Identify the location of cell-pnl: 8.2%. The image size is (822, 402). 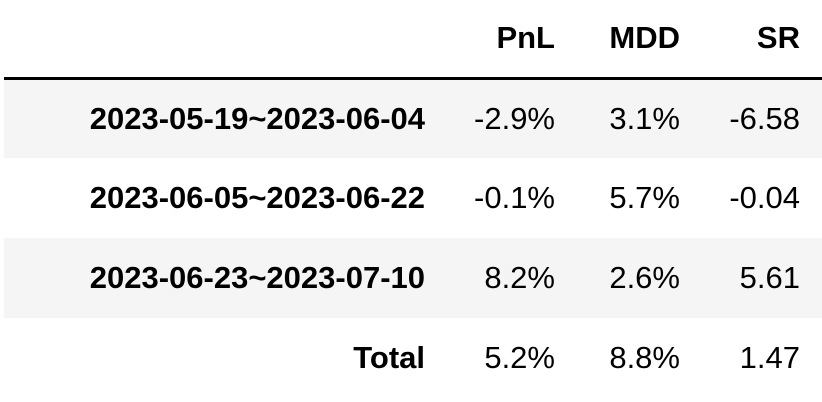
(519, 277).